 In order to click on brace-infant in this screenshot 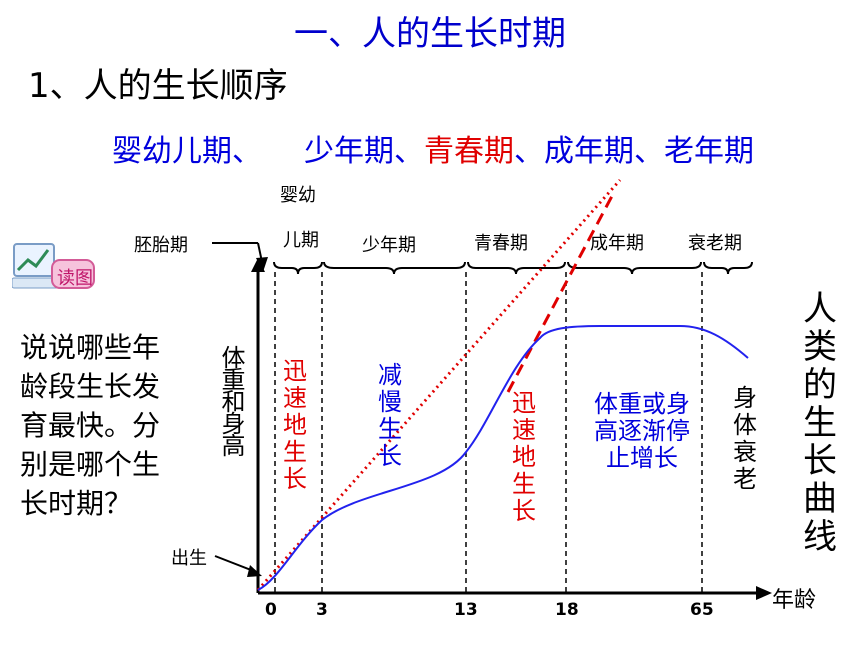, I will do `click(298, 268)`.